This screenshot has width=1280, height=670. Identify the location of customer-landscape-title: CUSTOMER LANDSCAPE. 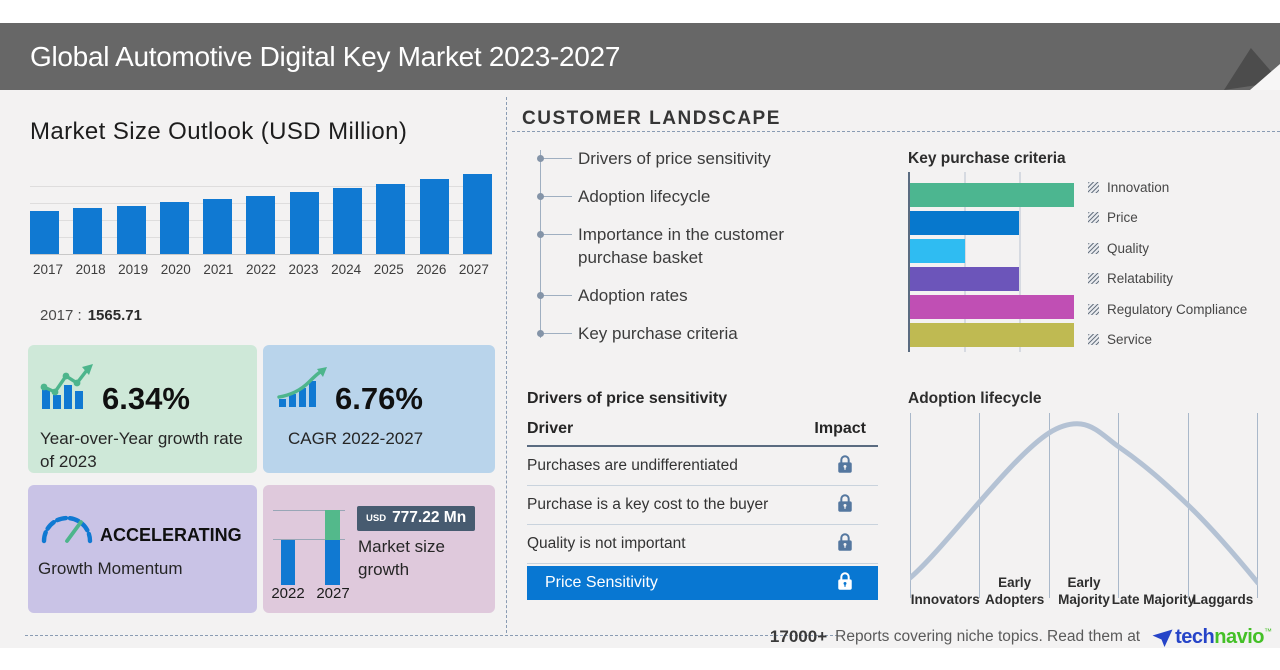
(651, 118).